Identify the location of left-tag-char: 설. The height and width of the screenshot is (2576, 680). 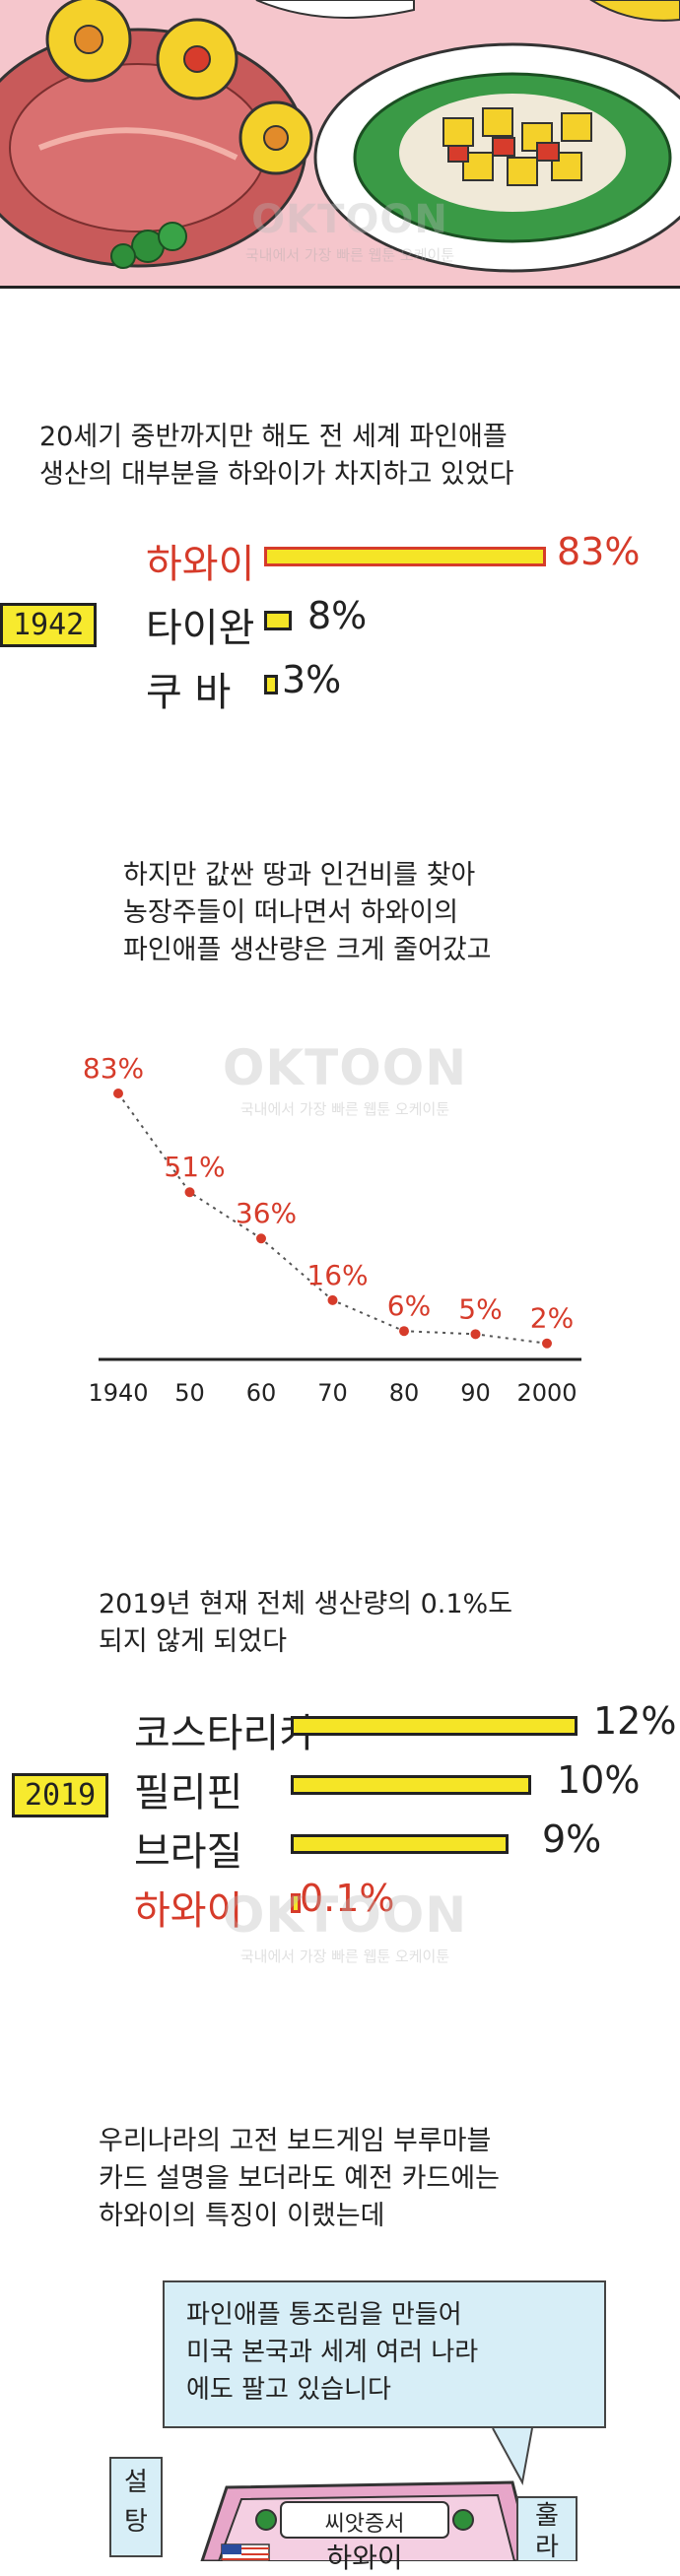
(136, 2483).